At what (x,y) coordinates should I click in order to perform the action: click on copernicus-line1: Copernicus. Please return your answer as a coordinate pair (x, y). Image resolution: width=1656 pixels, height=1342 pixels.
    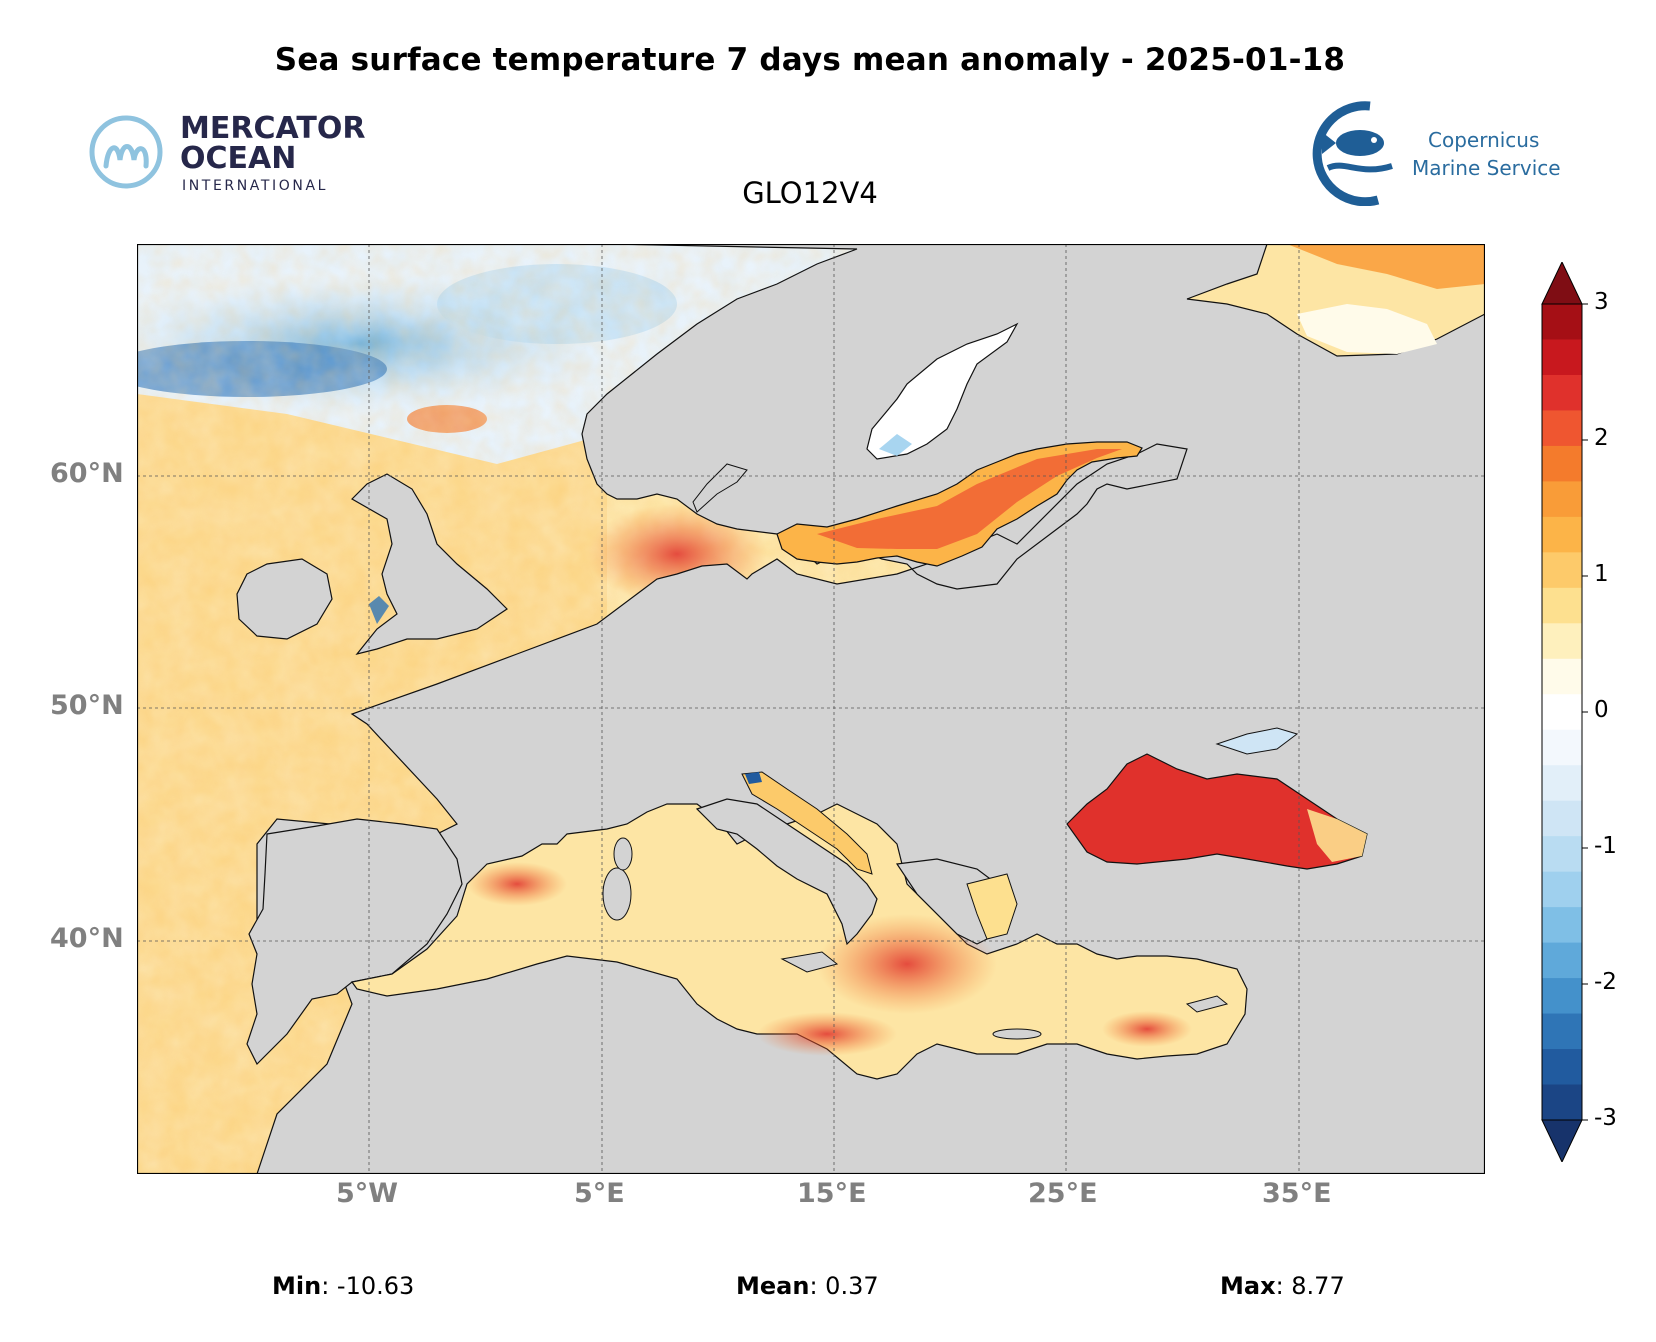
    Looking at the image, I should click on (1484, 140).